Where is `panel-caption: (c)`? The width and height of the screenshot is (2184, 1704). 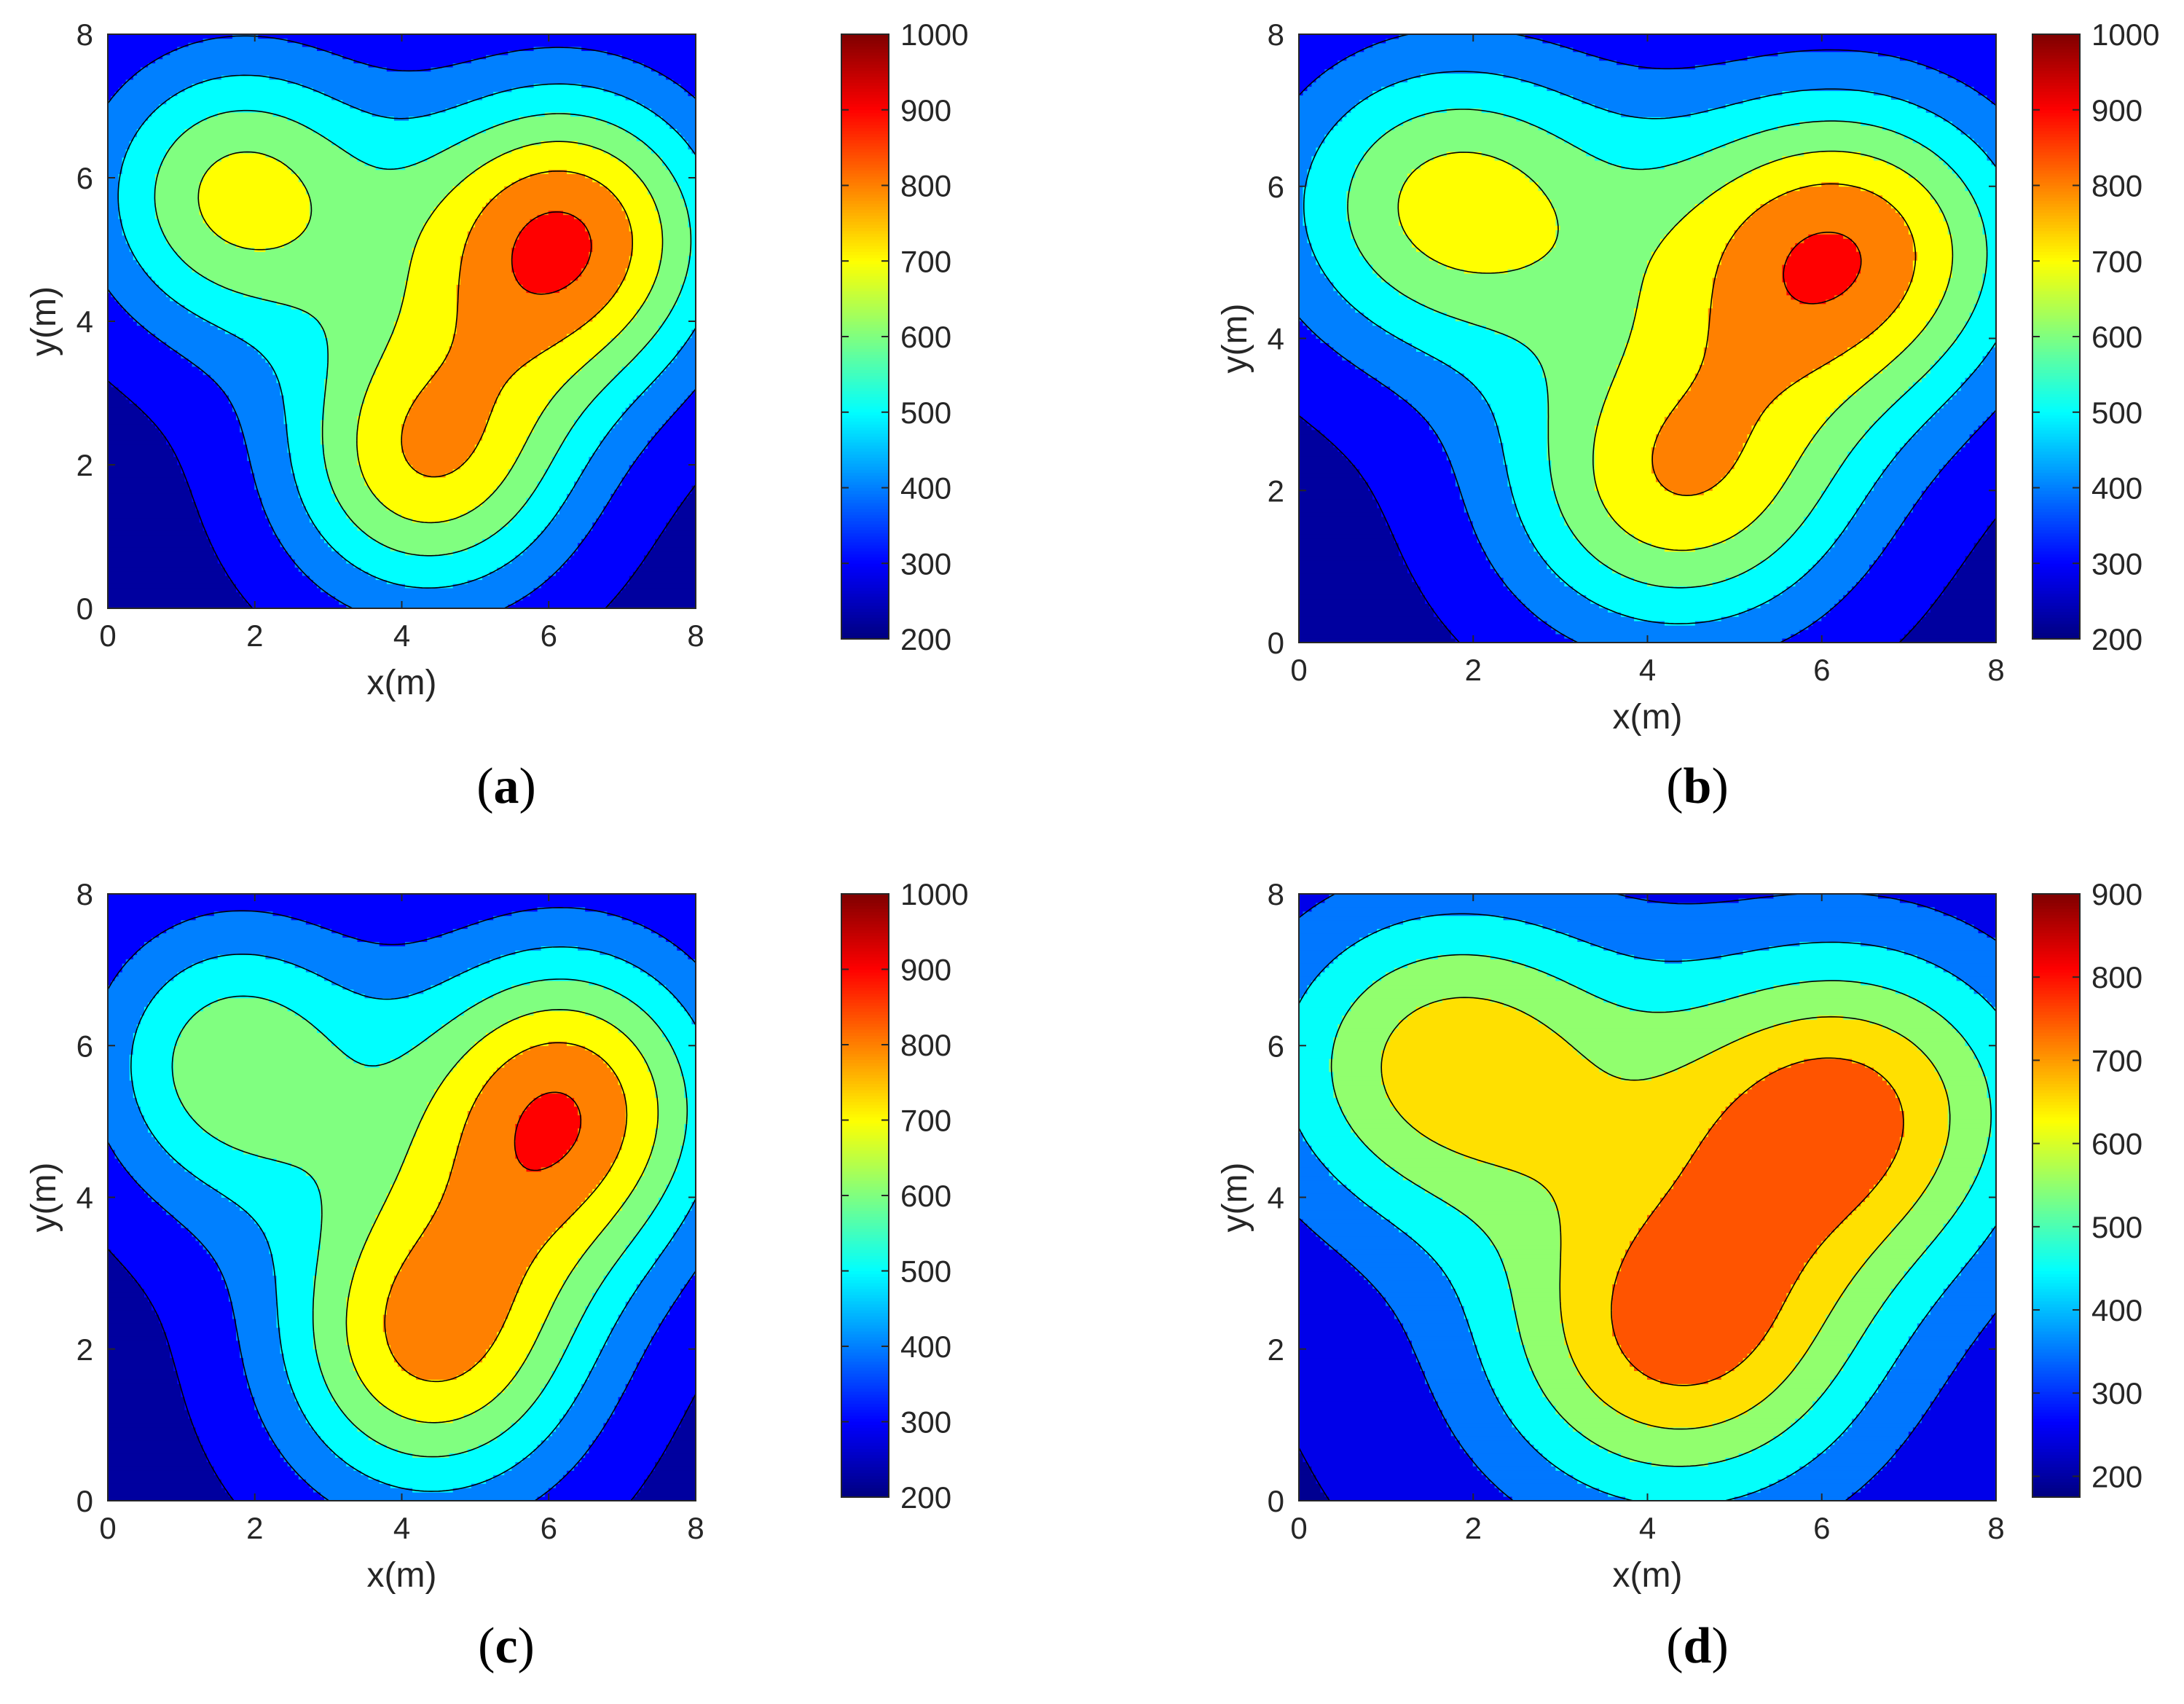
panel-caption: (c) is located at coordinates (506, 1646).